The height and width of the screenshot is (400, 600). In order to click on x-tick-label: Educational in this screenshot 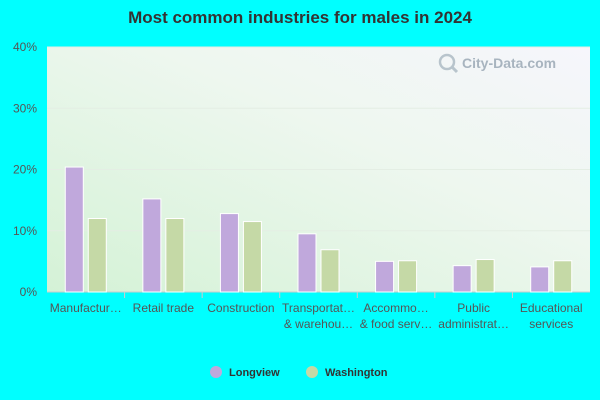, I will do `click(551, 308)`.